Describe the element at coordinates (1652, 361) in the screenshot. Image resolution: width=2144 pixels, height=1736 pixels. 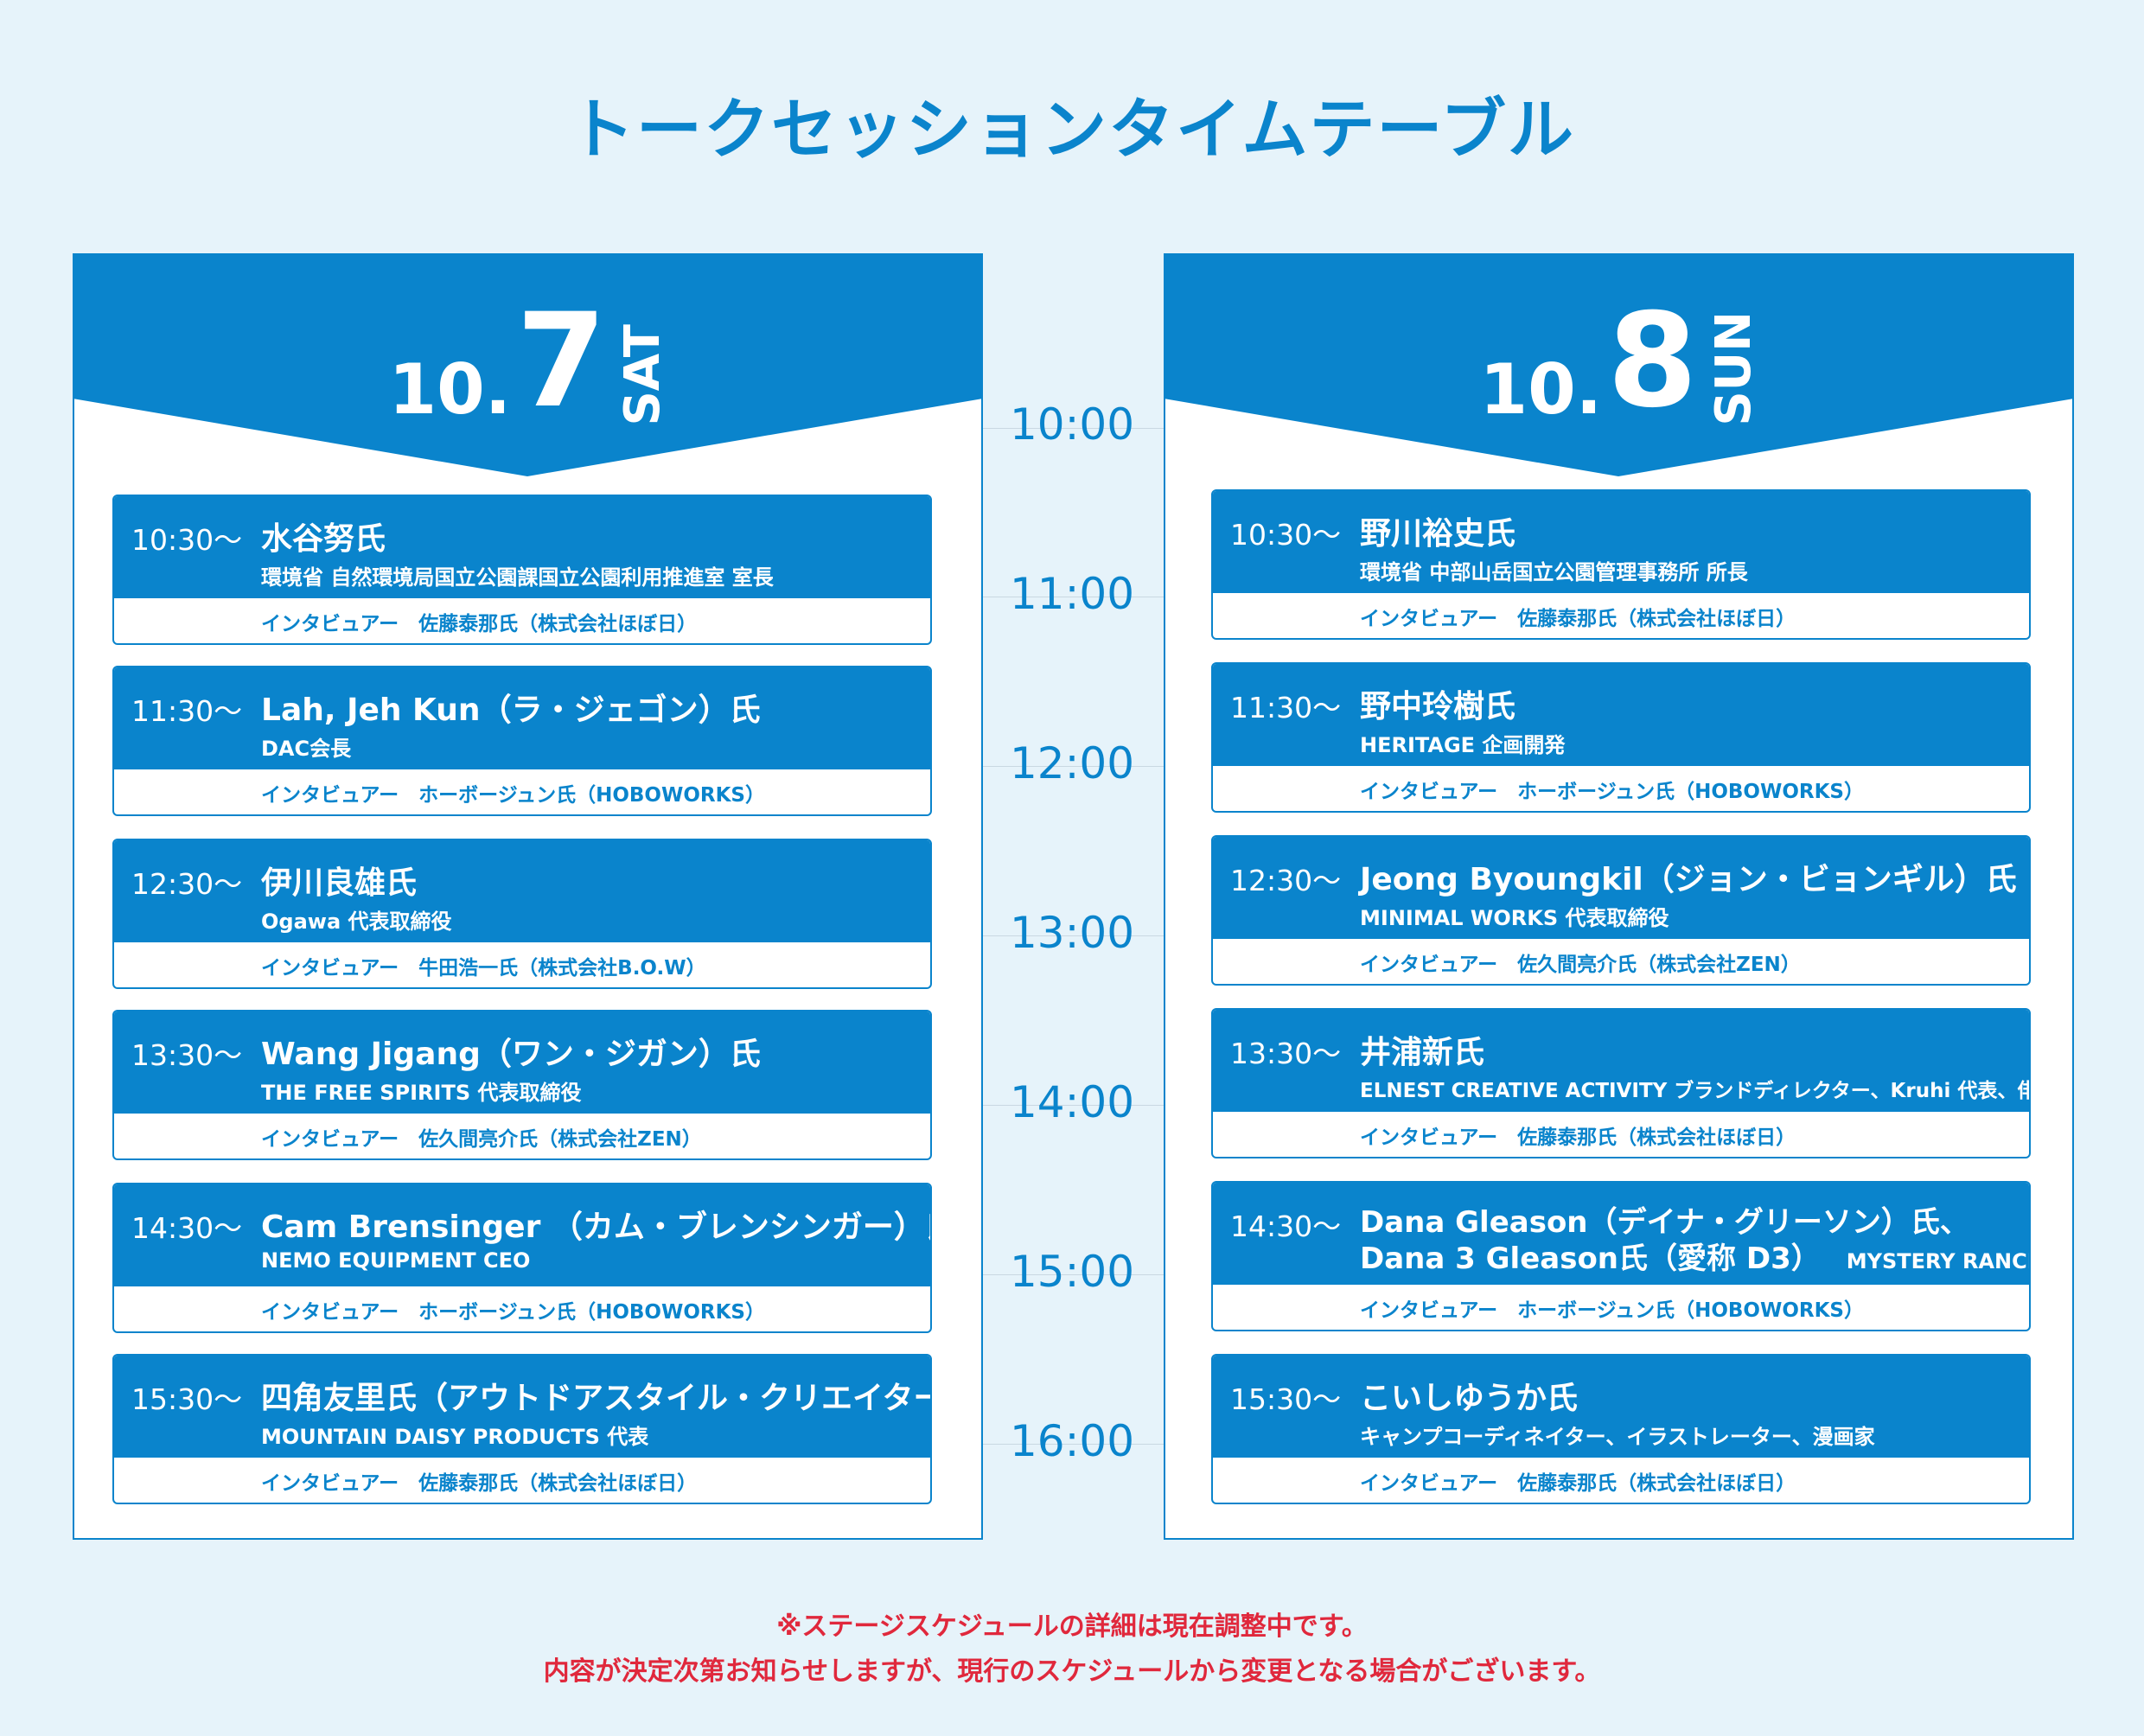
I see `date-day: 8` at that location.